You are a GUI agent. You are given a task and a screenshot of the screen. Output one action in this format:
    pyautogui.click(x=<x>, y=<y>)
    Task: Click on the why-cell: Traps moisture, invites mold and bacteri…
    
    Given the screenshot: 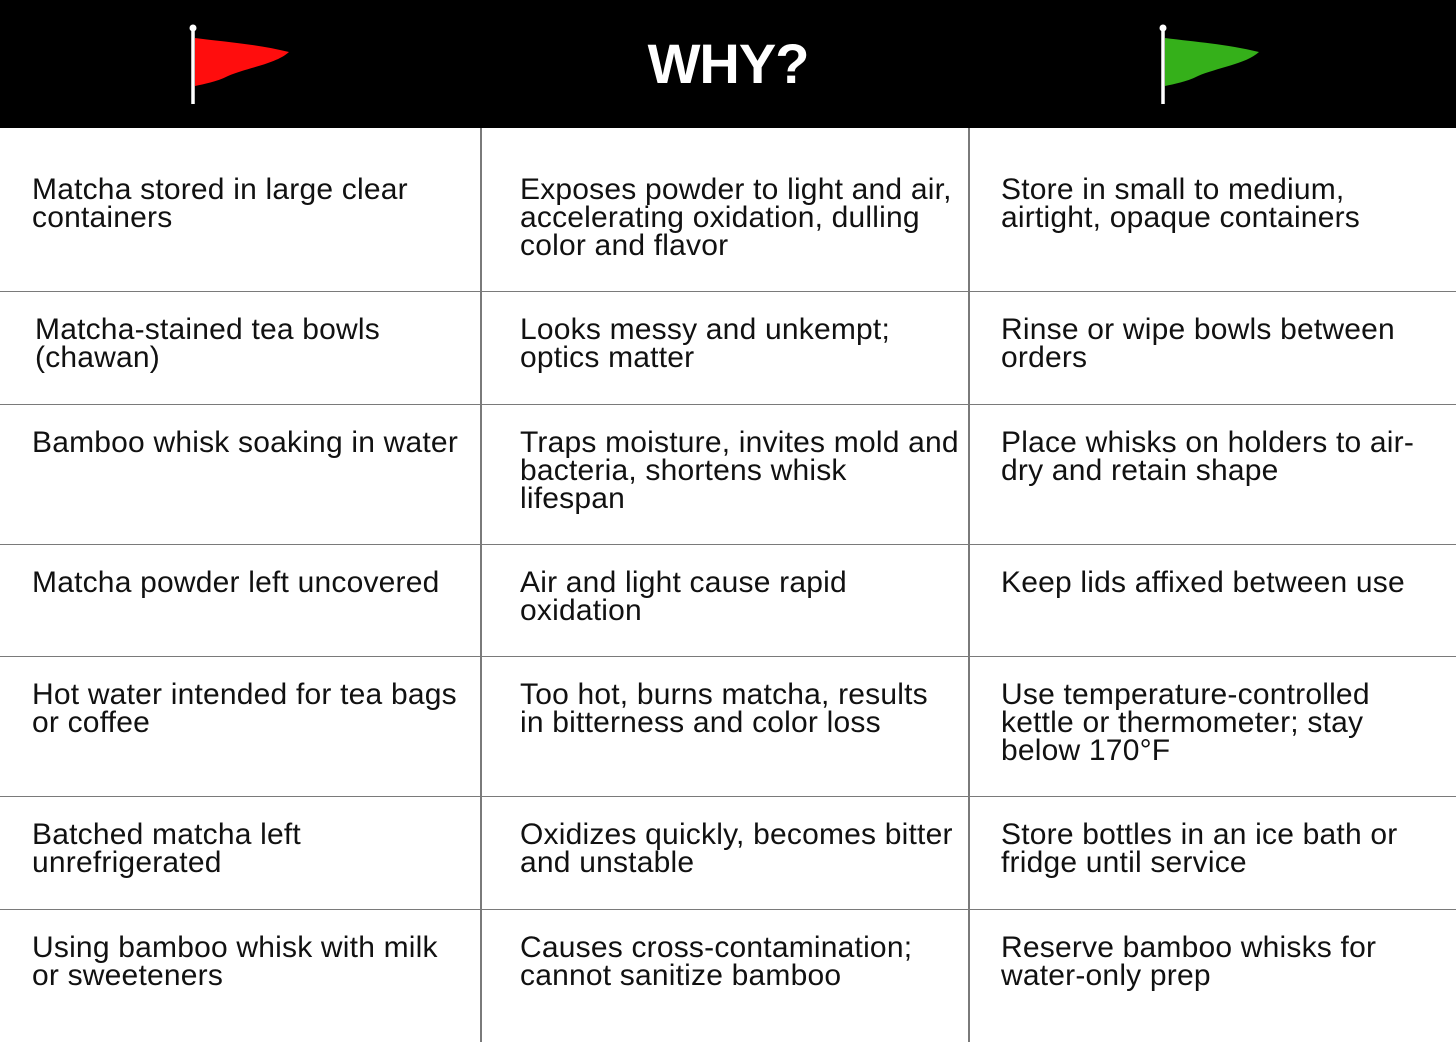 What is the action you would take?
    pyautogui.click(x=739, y=470)
    